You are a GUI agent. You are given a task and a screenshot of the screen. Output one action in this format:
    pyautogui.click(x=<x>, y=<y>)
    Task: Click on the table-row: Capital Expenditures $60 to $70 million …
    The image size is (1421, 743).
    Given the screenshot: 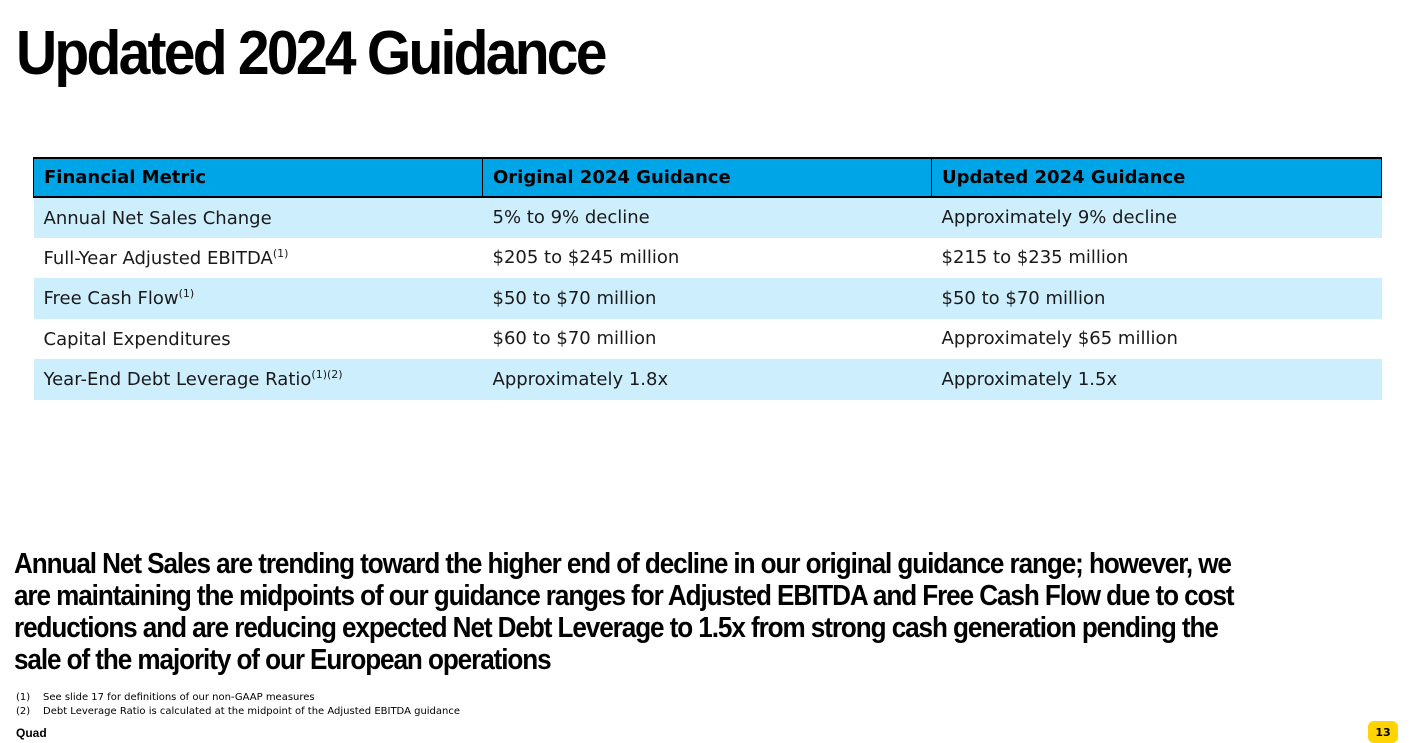 What is the action you would take?
    pyautogui.click(x=707, y=338)
    